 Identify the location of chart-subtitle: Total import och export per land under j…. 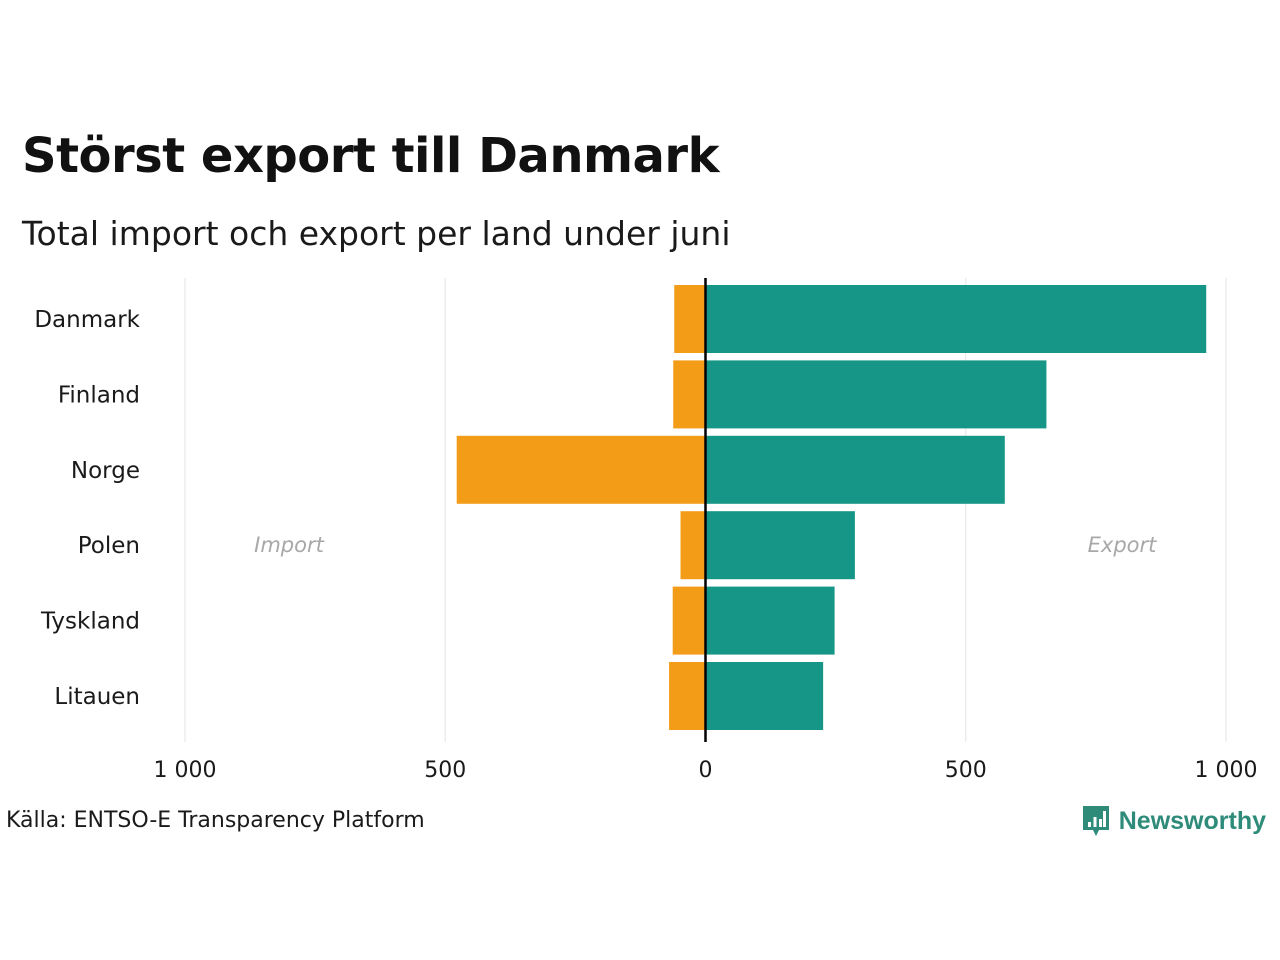
(376, 233).